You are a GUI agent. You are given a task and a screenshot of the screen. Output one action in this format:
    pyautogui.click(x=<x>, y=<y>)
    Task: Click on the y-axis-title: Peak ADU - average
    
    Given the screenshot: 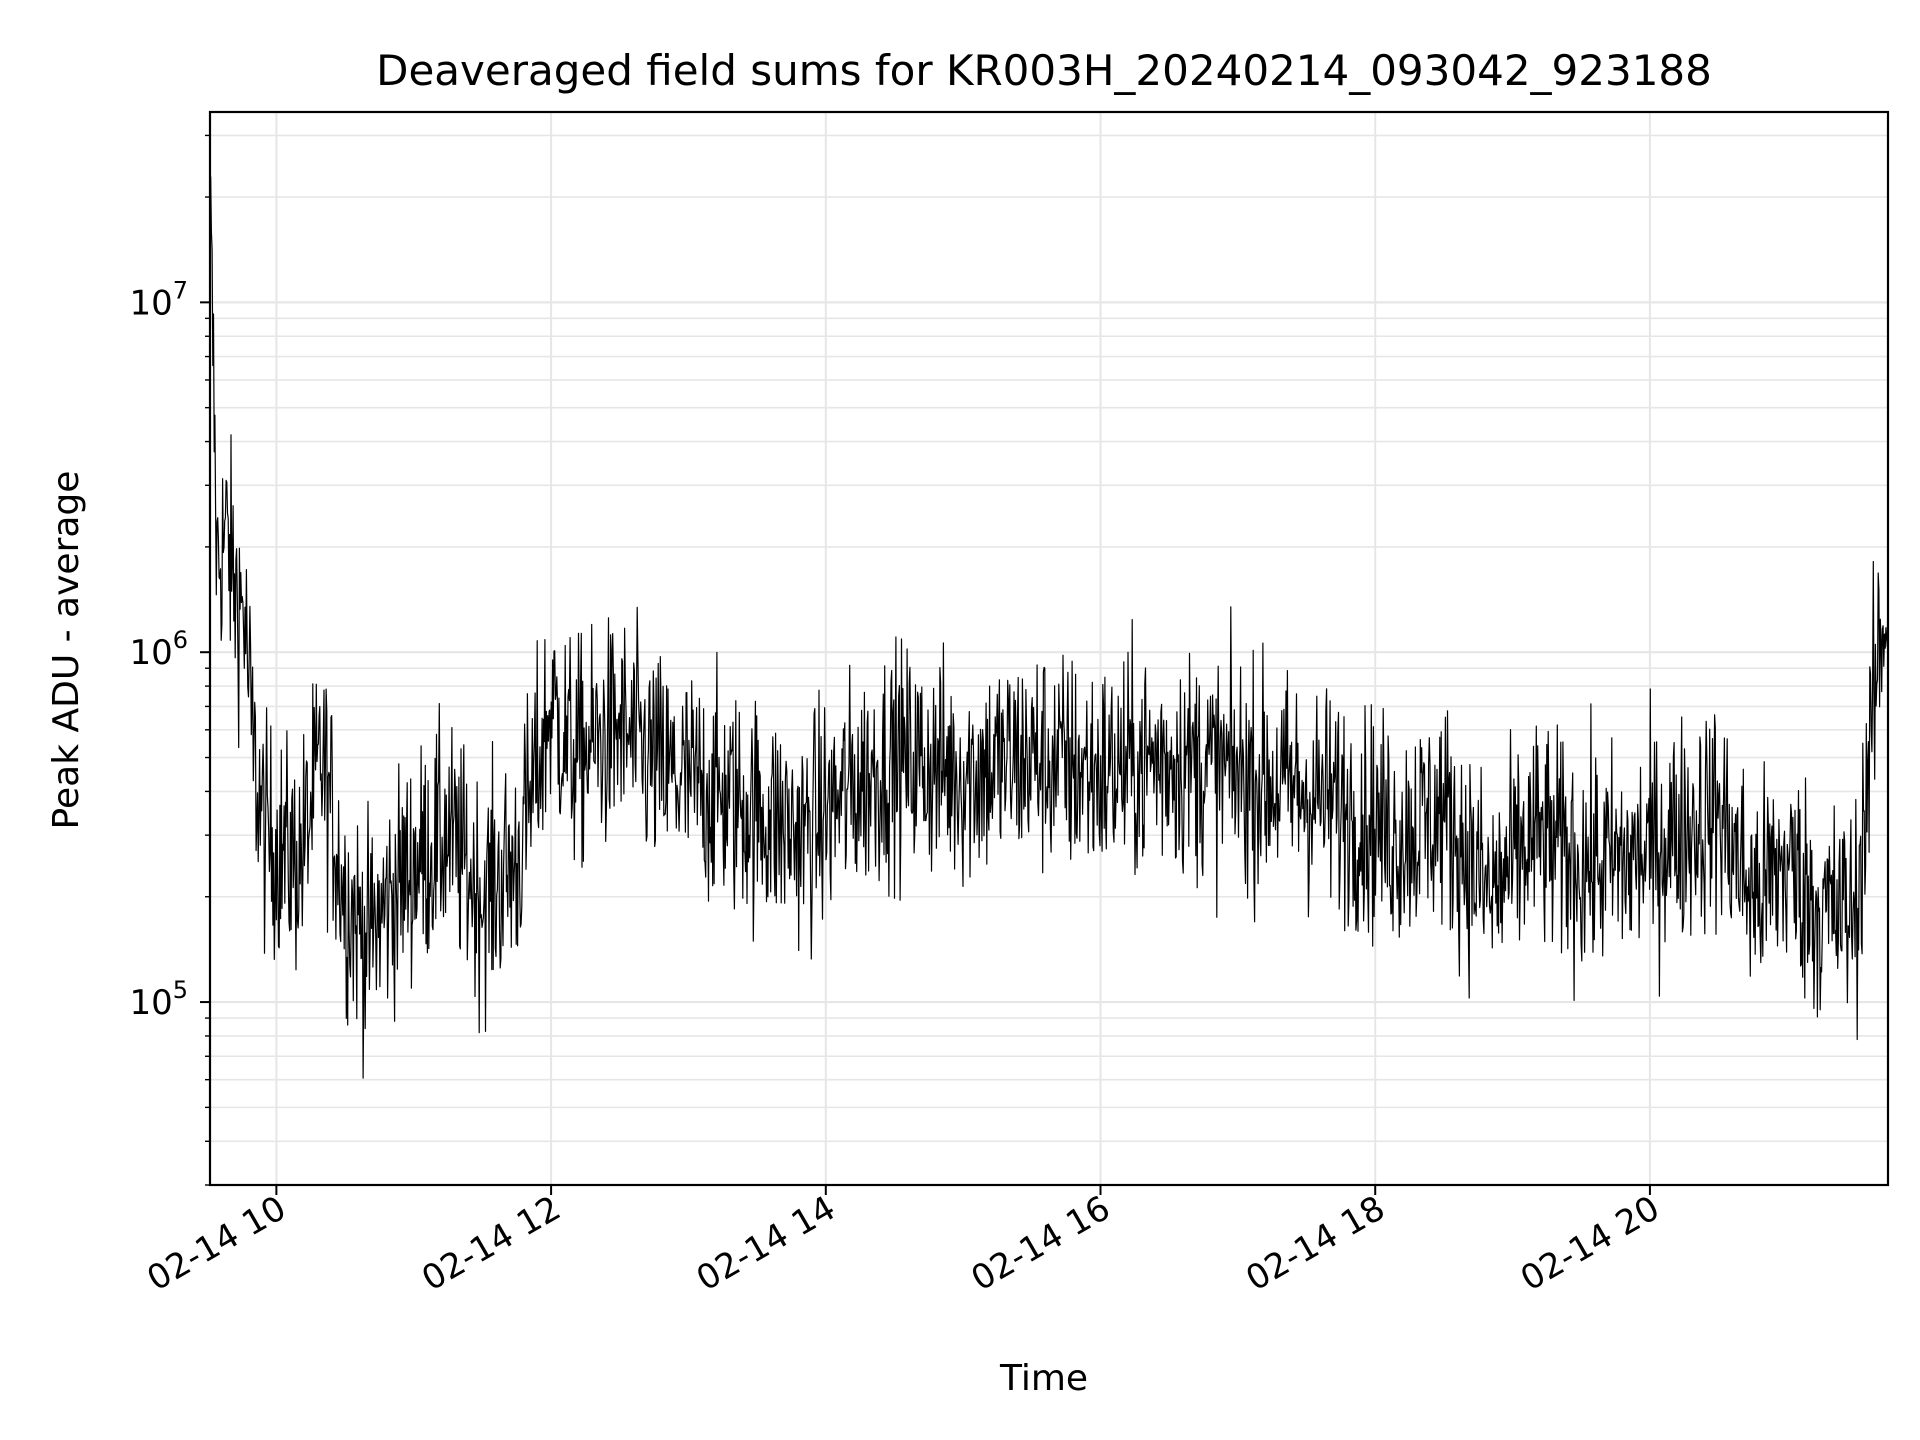 What is the action you would take?
    pyautogui.click(x=66, y=650)
    